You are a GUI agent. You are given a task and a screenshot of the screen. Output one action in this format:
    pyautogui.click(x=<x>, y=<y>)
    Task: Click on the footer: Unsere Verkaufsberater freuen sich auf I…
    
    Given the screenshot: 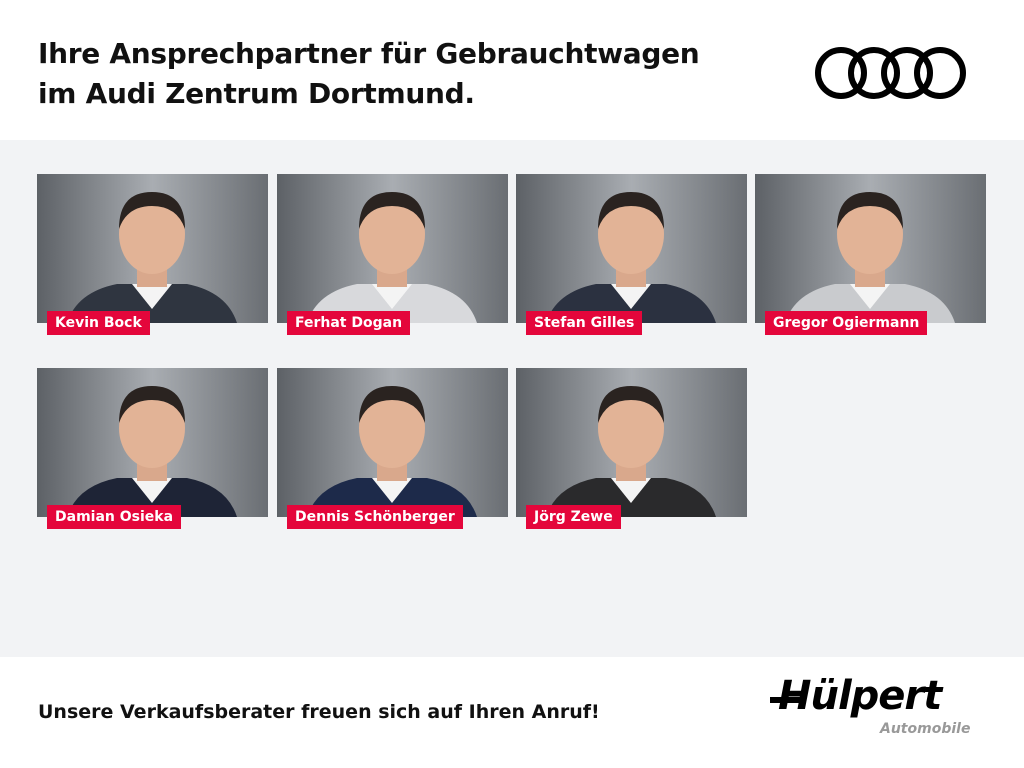 What is the action you would take?
    pyautogui.click(x=512, y=712)
    